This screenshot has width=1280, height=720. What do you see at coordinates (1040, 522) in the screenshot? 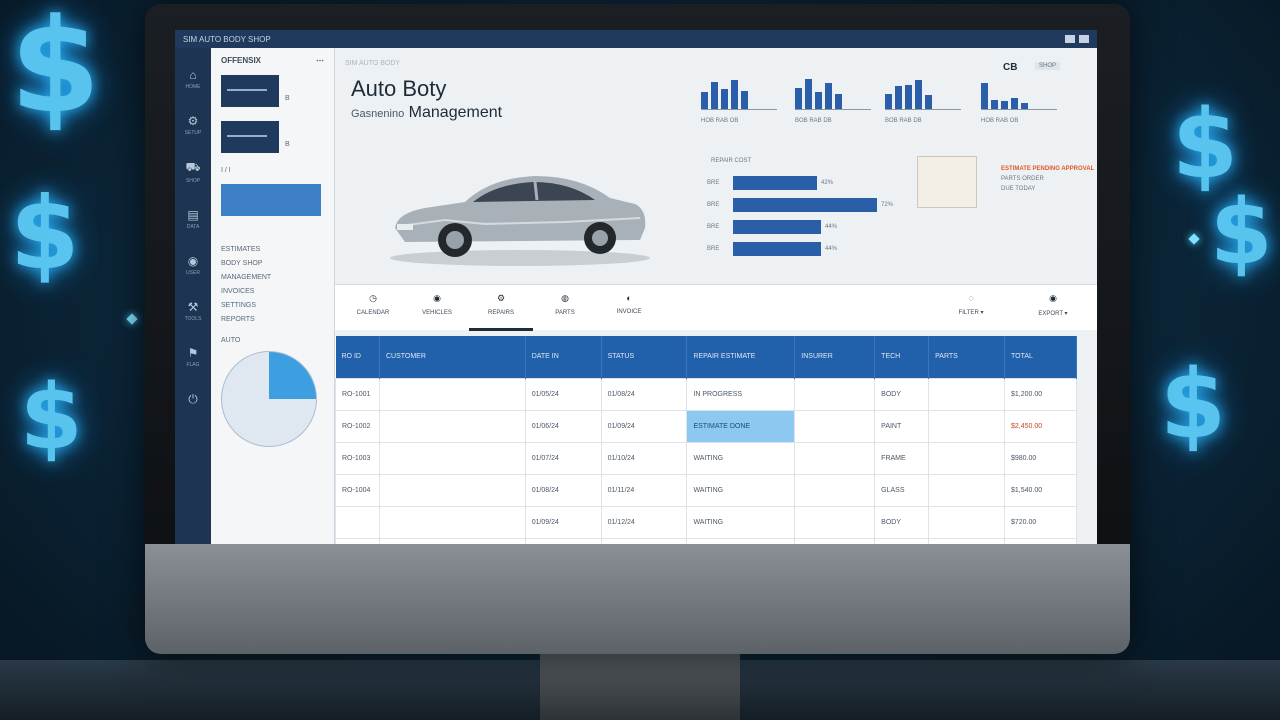
I see `table-cell: $720.00` at bounding box center [1040, 522].